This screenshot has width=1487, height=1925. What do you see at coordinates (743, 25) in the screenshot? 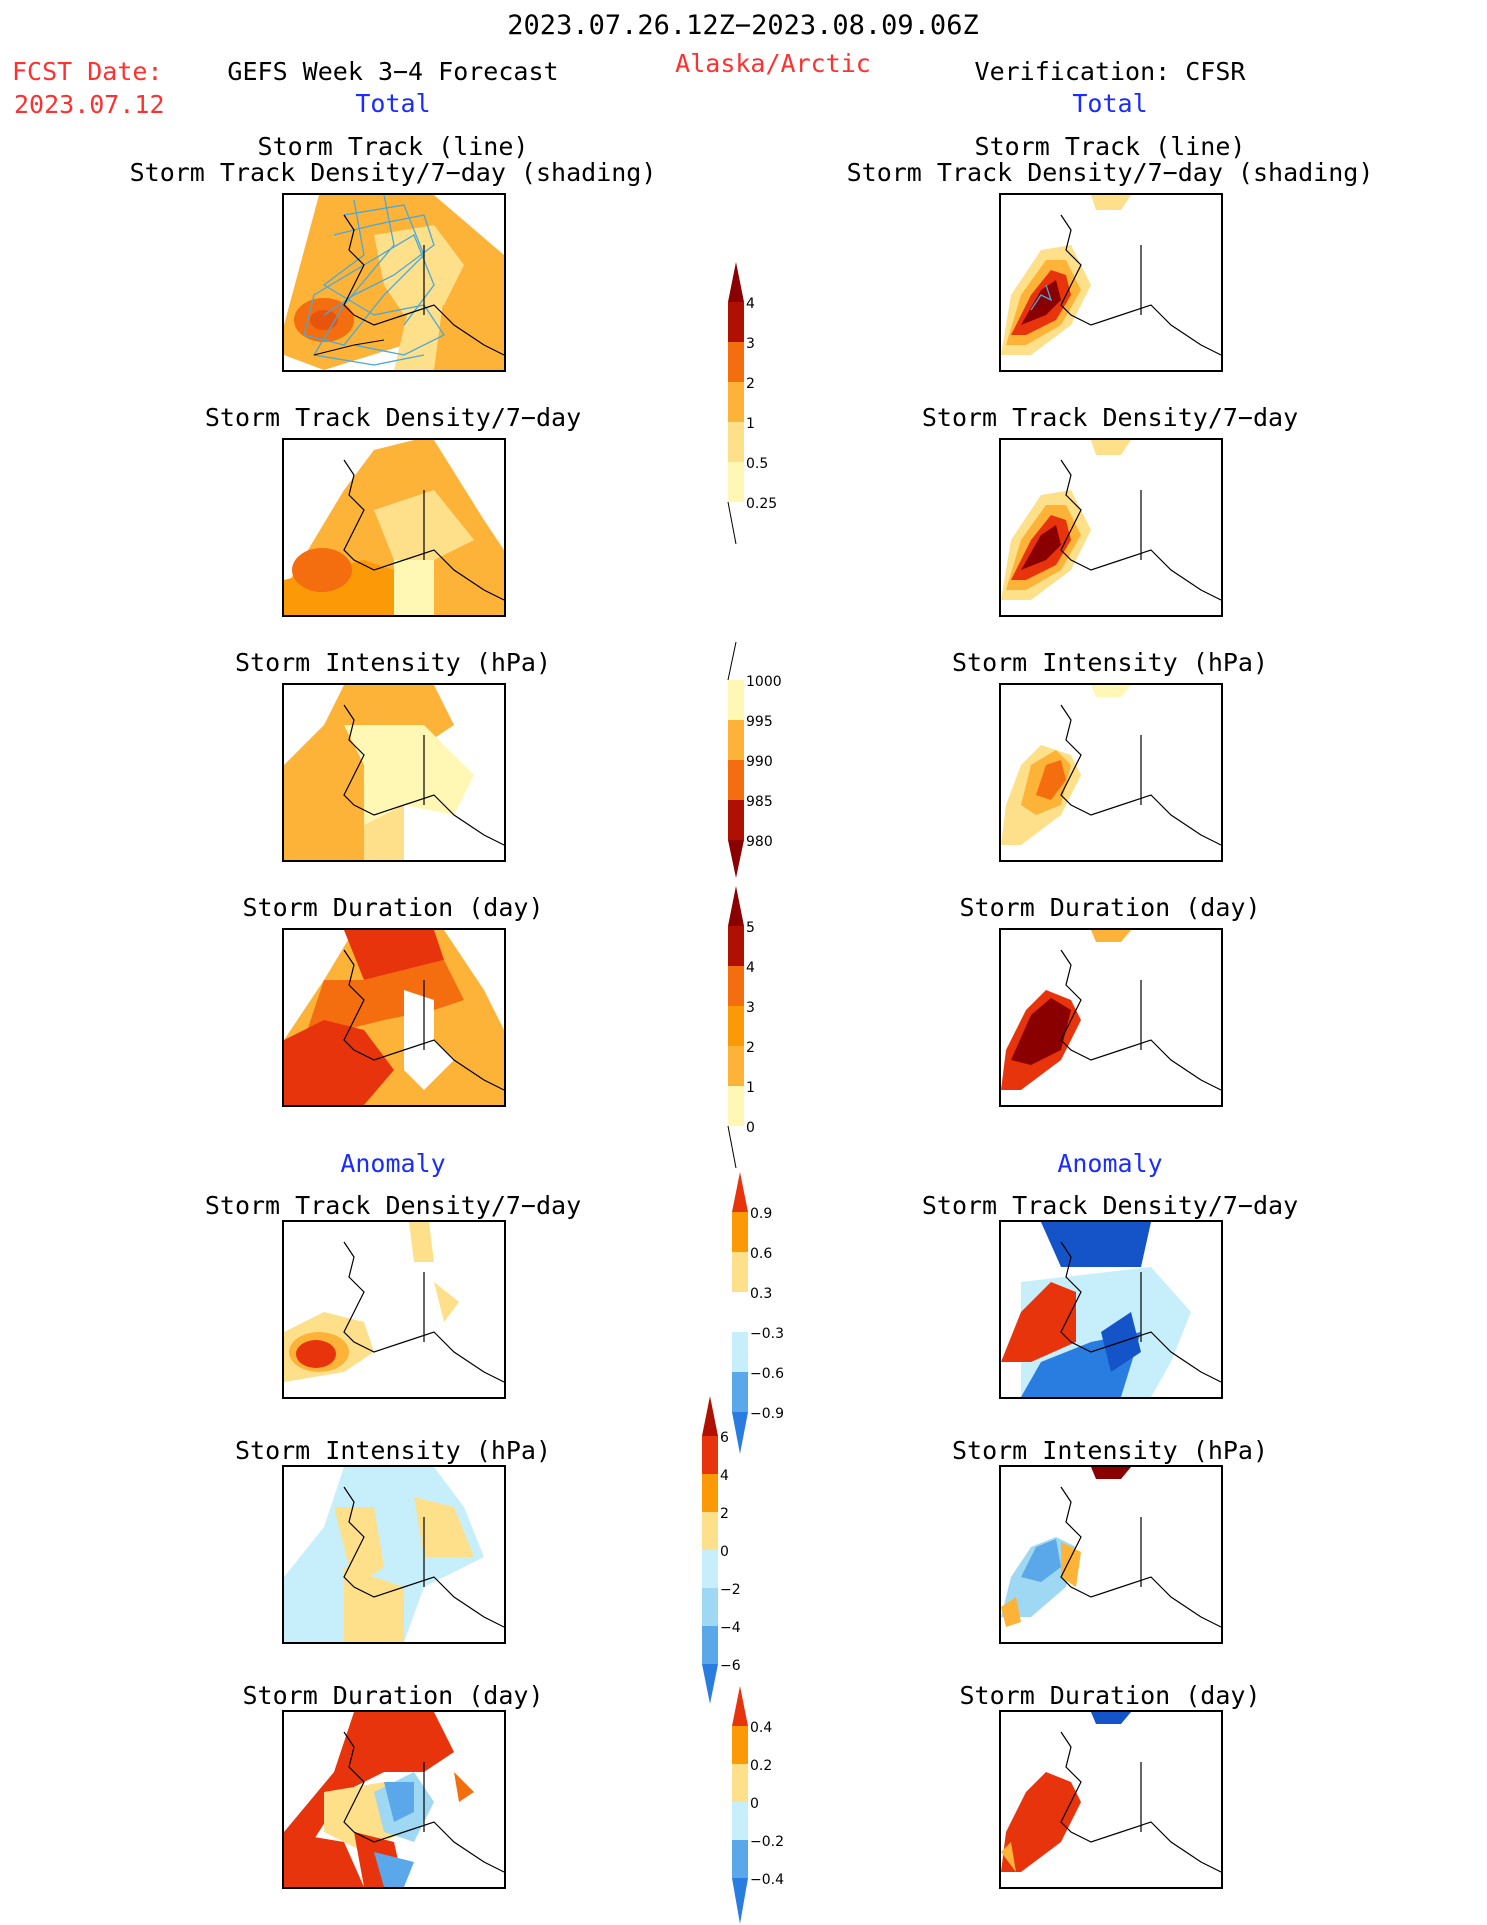
I see `forecast-period: 2023.07.26.12Z−2023.08.09.06Z` at bounding box center [743, 25].